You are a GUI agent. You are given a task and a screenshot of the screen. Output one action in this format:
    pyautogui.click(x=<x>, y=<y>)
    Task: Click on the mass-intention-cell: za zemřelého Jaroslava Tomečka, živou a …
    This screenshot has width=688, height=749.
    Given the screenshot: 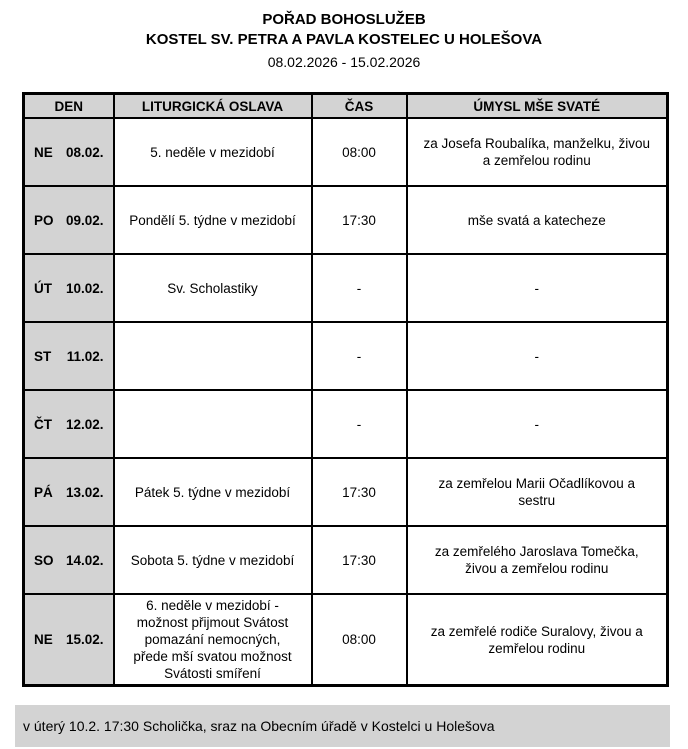 What is the action you would take?
    pyautogui.click(x=537, y=560)
    